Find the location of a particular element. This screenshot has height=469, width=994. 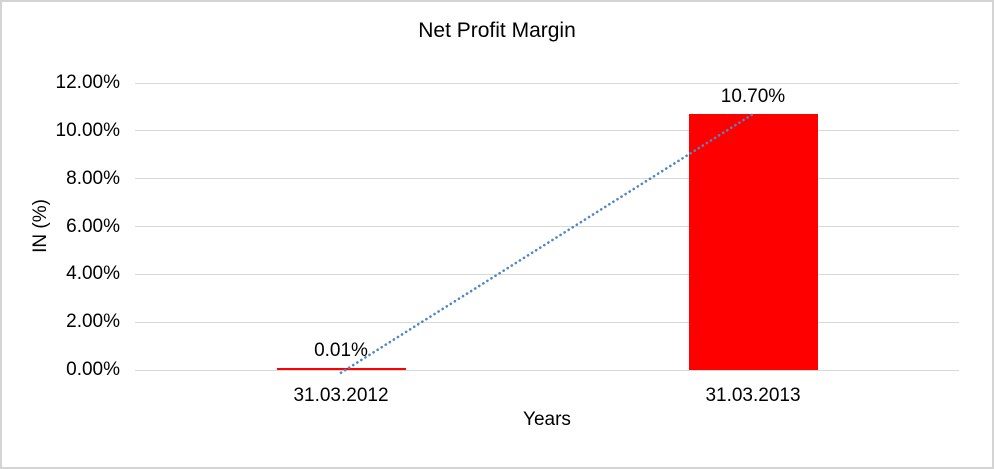

bar-31.03.2012 is located at coordinates (341, 368).